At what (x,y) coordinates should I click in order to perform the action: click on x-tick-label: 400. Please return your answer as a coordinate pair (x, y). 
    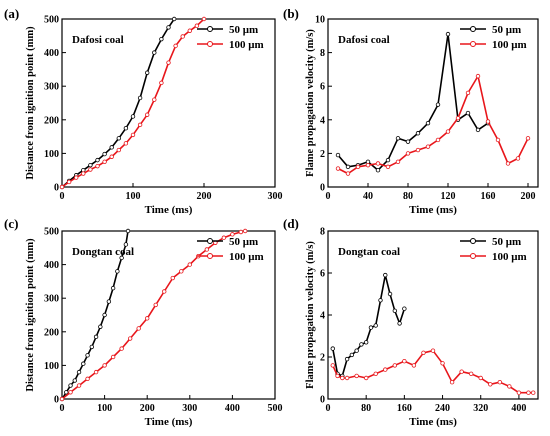
    Looking at the image, I should click on (232, 408).